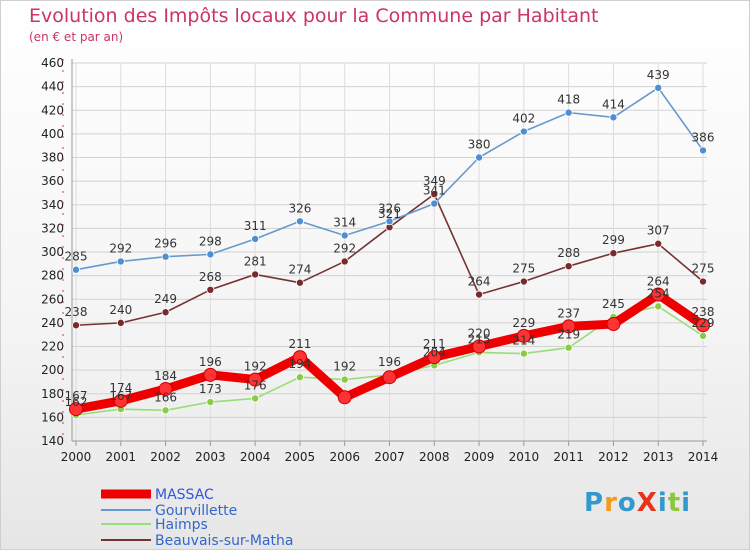 This screenshot has height=551, width=750. What do you see at coordinates (658, 457) in the screenshot?
I see `x-tick-label: 2013` at bounding box center [658, 457].